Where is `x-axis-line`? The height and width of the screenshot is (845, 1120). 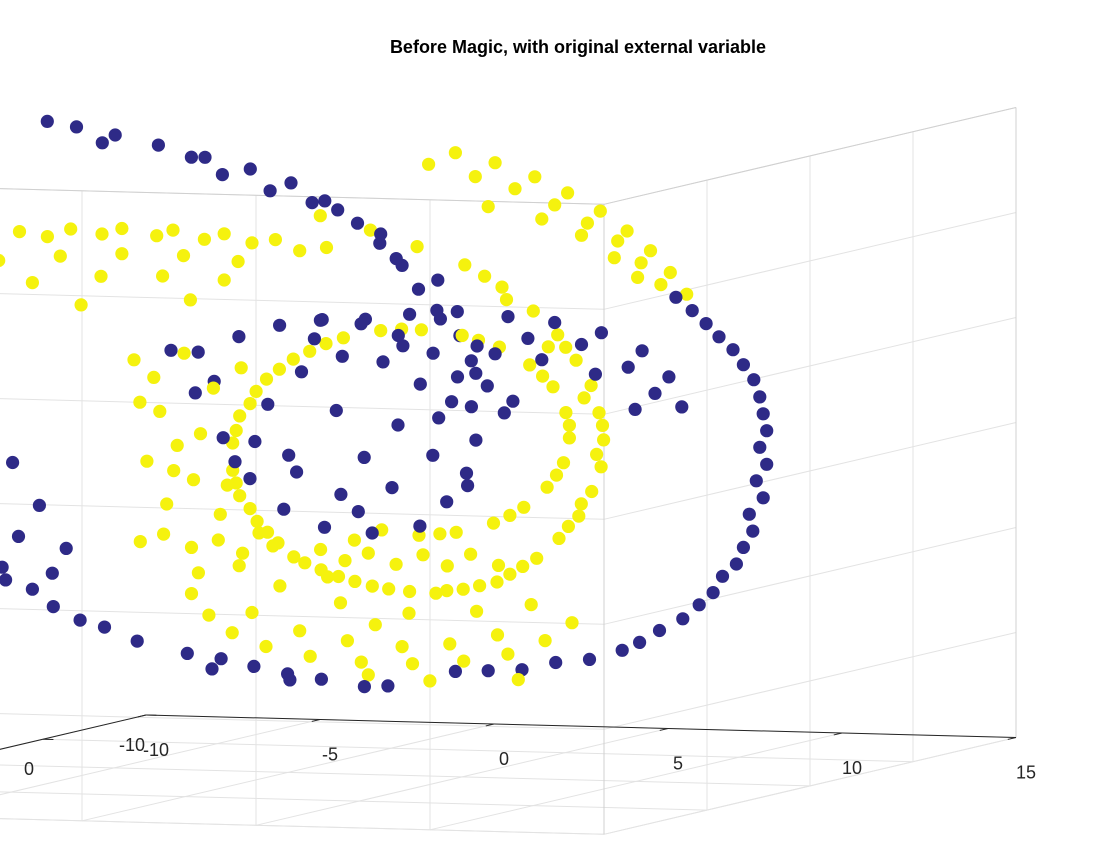
x-axis-line is located at coordinates (581, 726).